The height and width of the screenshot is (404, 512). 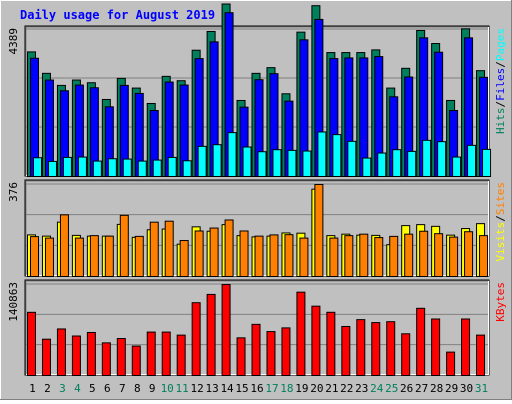 I want to click on x-tick-label-day-8: 8, so click(x=137, y=388).